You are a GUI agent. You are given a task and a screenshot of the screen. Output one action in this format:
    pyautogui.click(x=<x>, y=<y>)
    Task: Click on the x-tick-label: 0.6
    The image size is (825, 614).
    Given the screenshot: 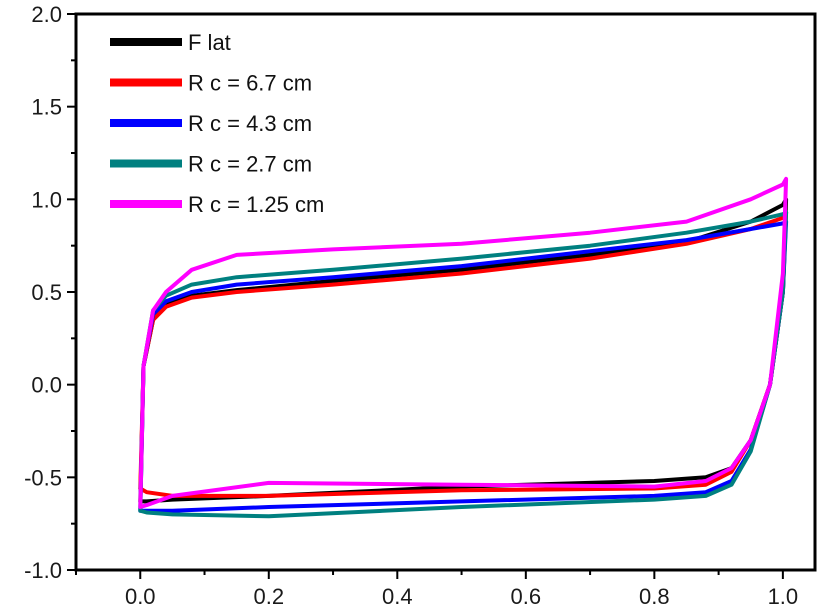 What is the action you would take?
    pyautogui.click(x=526, y=596)
    